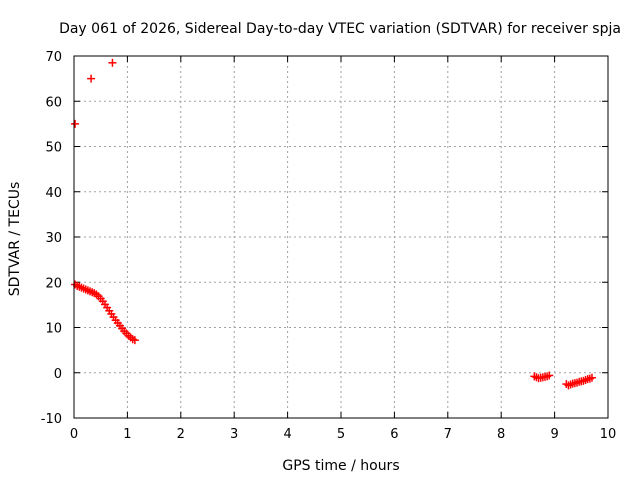 This screenshot has height=480, width=640. I want to click on y-tick-label: 40, so click(53, 193).